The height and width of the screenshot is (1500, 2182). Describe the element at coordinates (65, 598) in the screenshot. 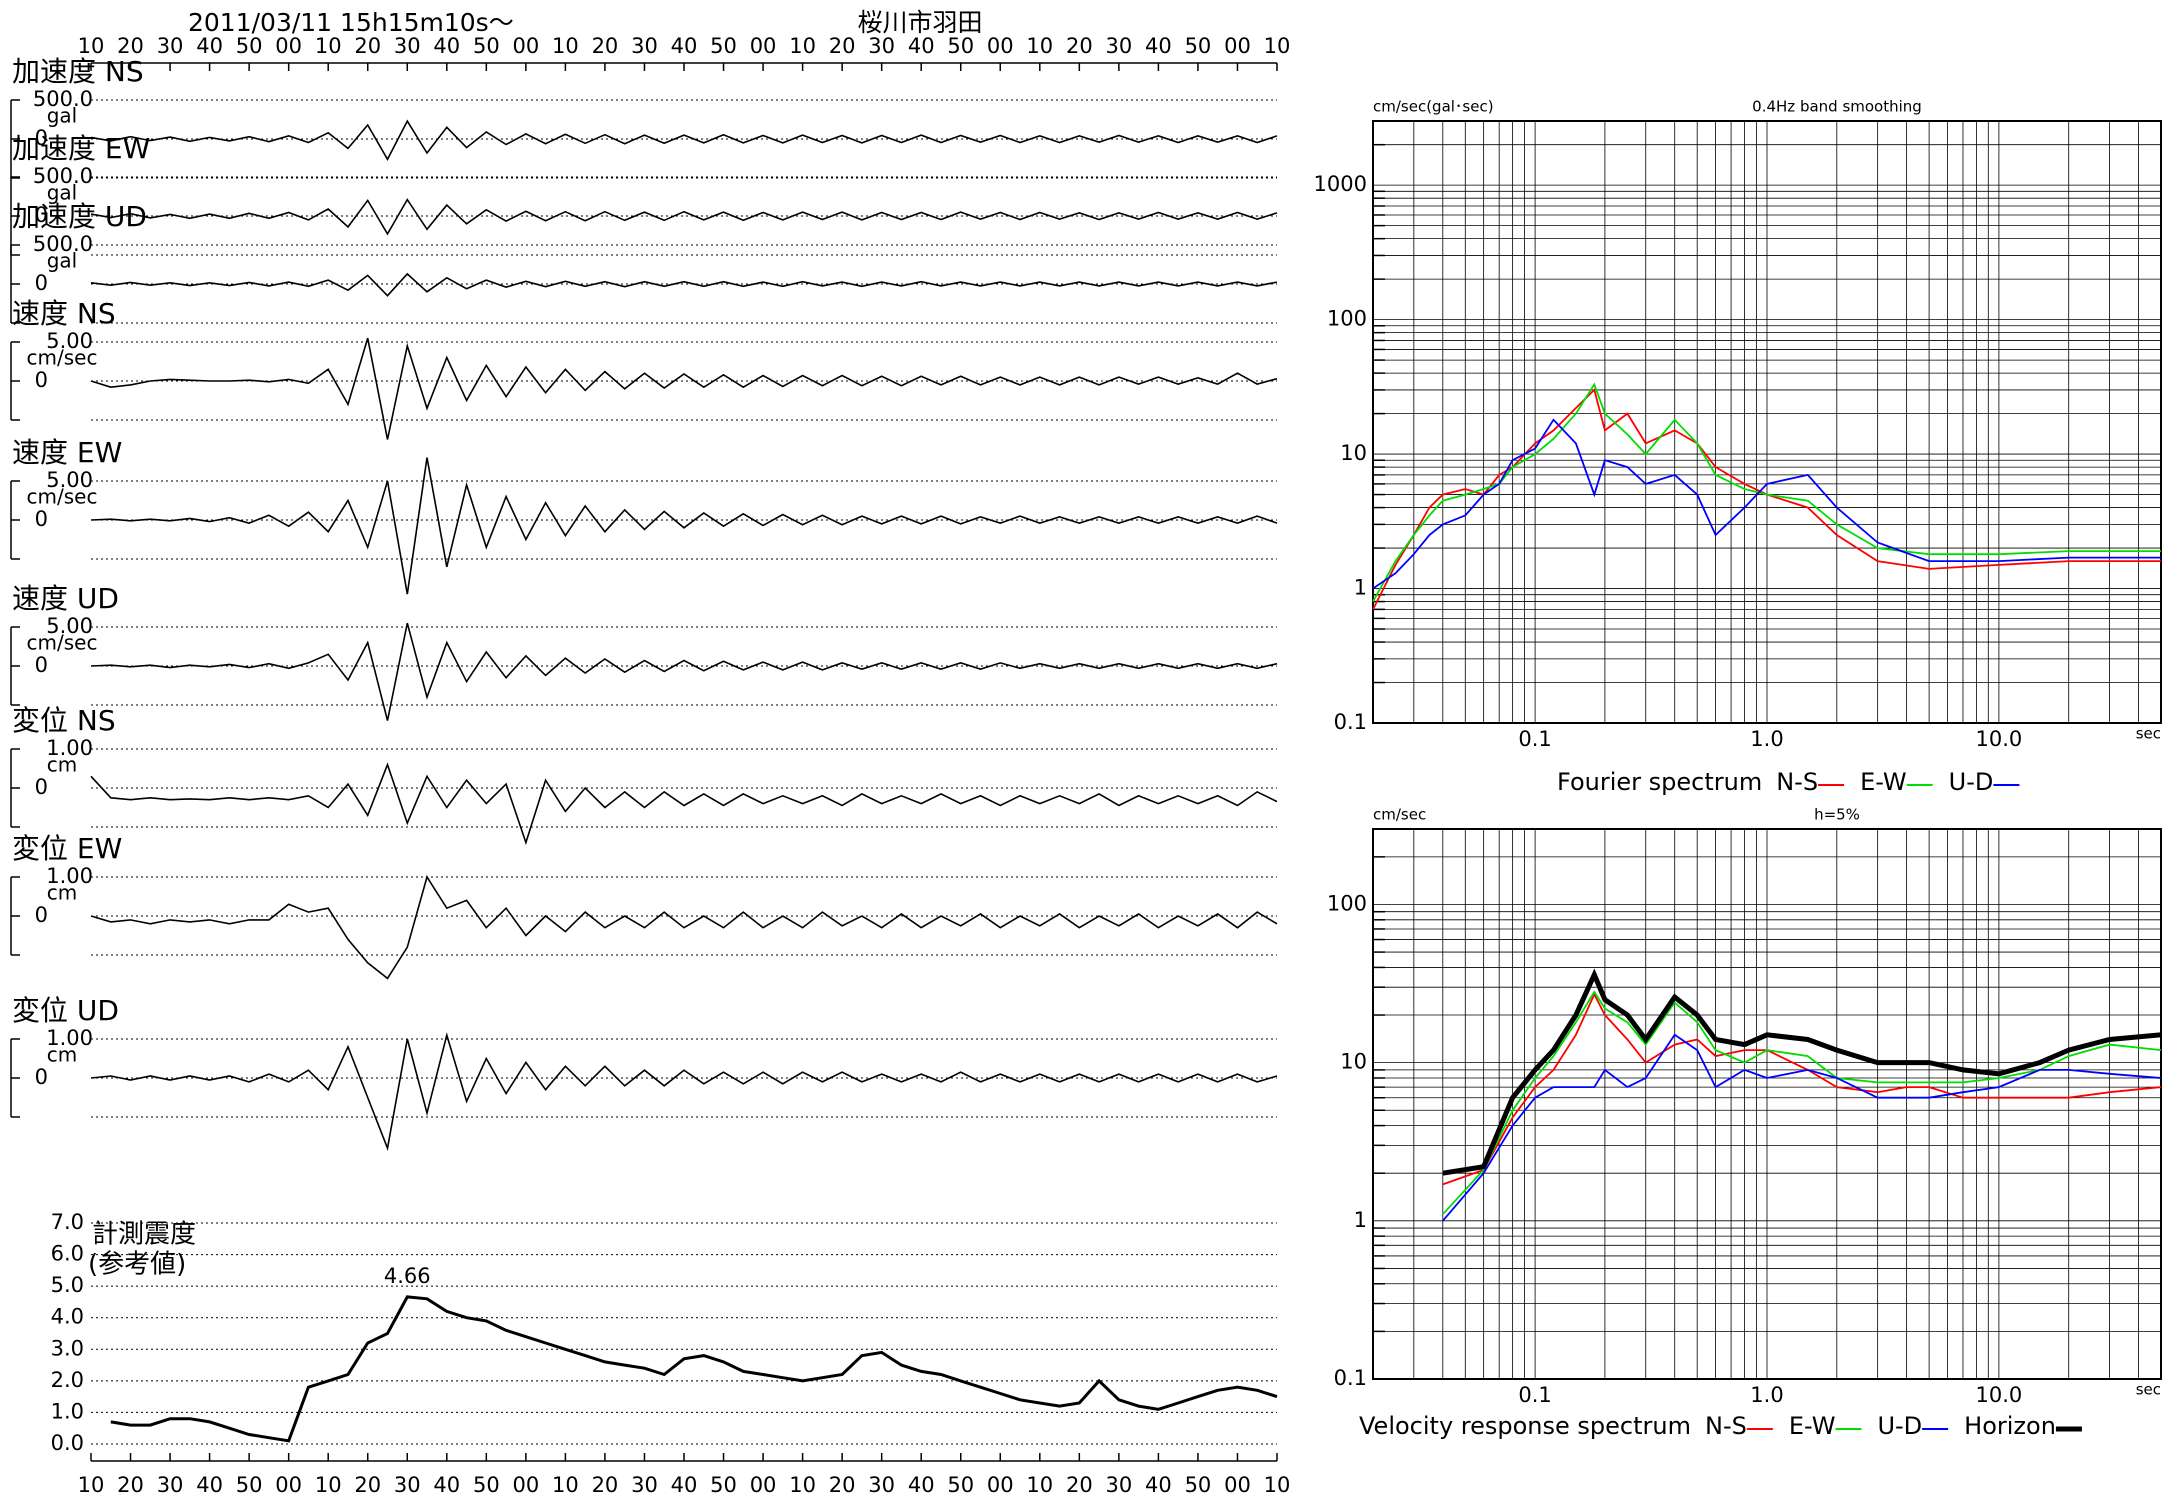

I see `panel-label: 速度 UD` at that location.